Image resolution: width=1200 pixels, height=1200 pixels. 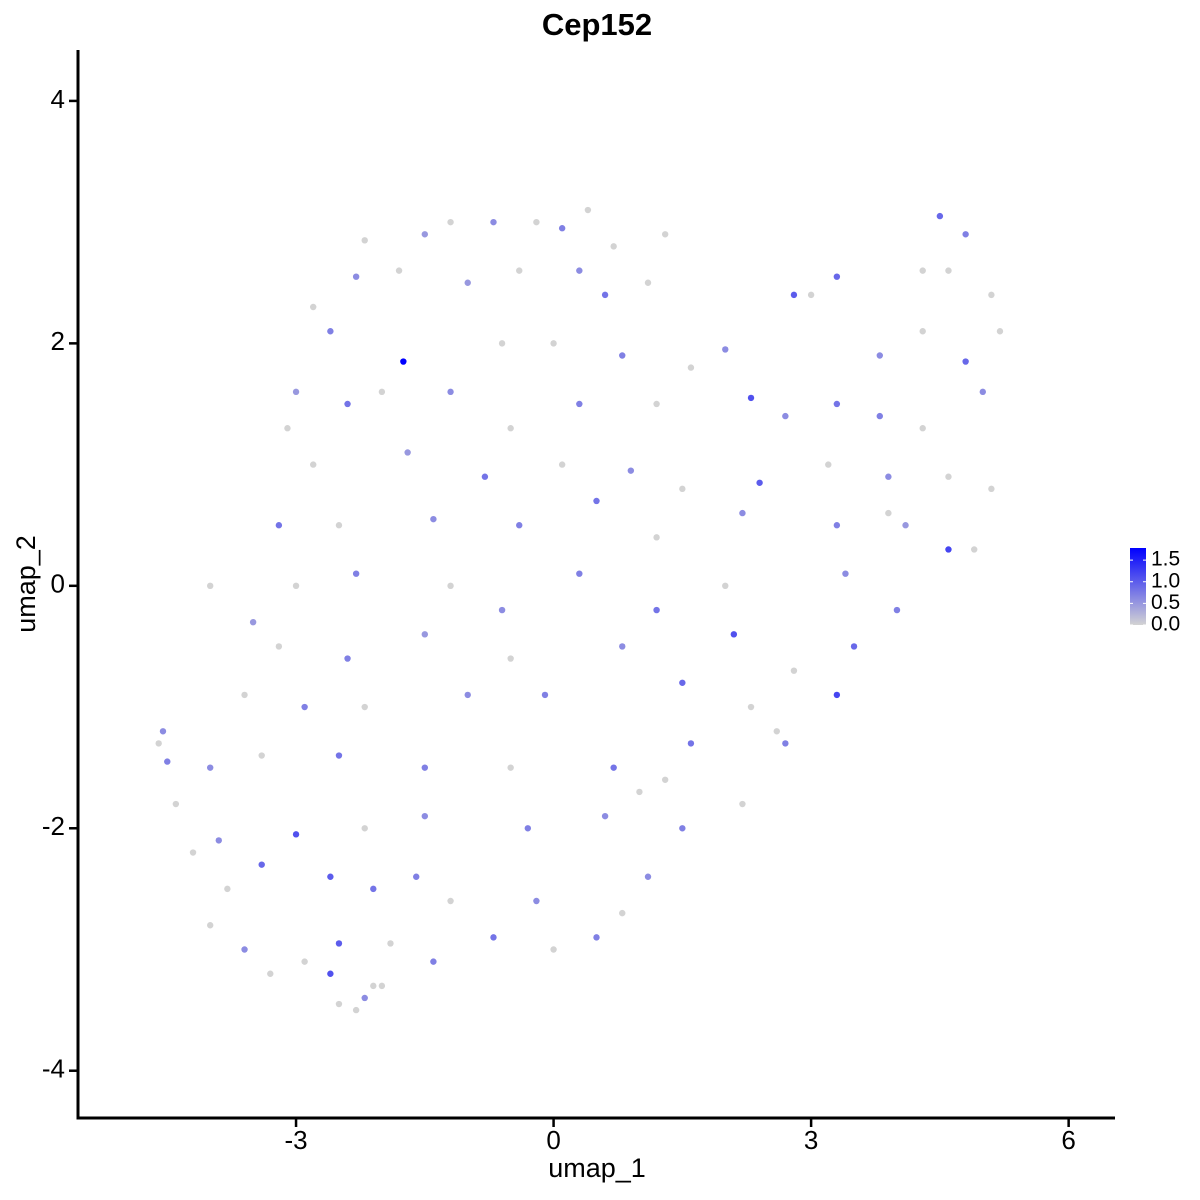 I want to click on colorbar-label: 0.0, so click(x=1165, y=624).